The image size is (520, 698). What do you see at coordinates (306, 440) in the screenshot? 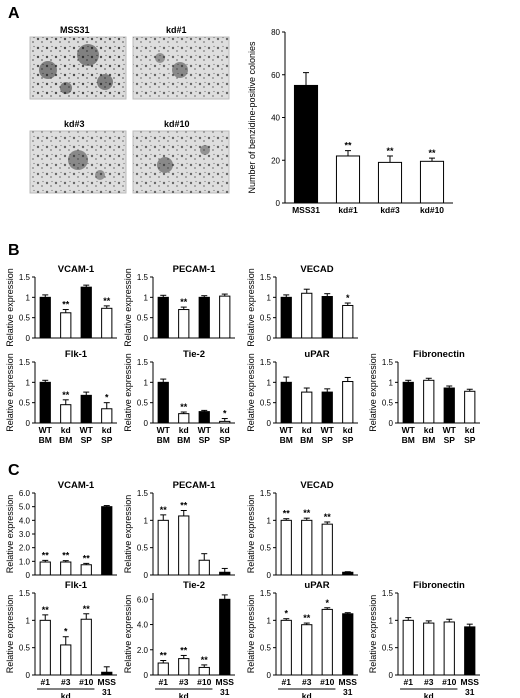
I see `x-tick-label: BM` at bounding box center [306, 440].